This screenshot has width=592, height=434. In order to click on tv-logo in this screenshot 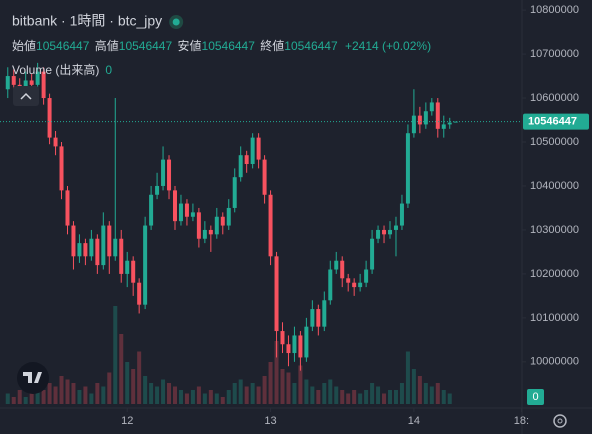, I will do `click(33, 378)`.